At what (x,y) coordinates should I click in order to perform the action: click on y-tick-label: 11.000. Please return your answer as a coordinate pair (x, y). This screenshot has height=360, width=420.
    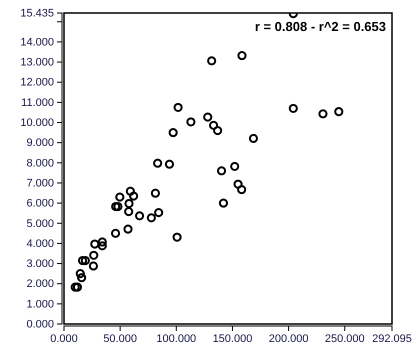
    Looking at the image, I should click on (37, 102).